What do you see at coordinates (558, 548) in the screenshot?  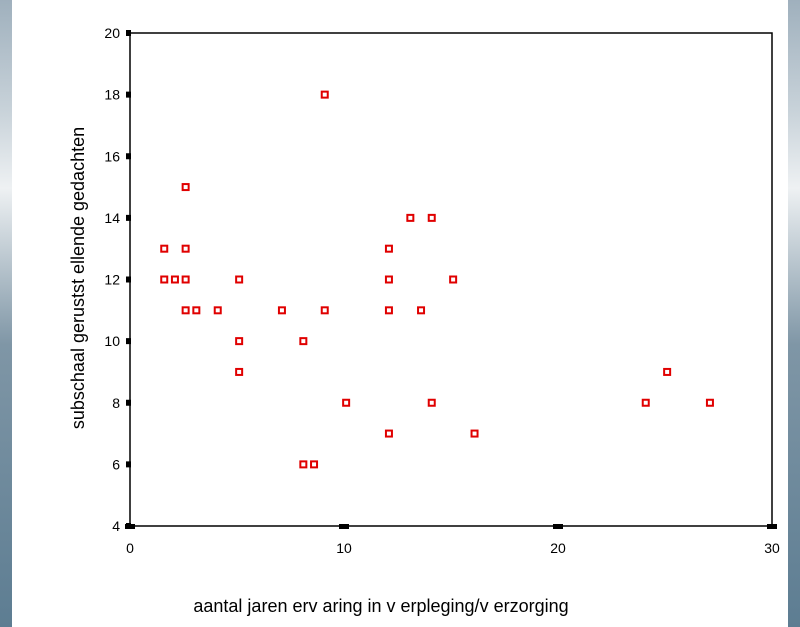 I see `x-tick-label: 20` at bounding box center [558, 548].